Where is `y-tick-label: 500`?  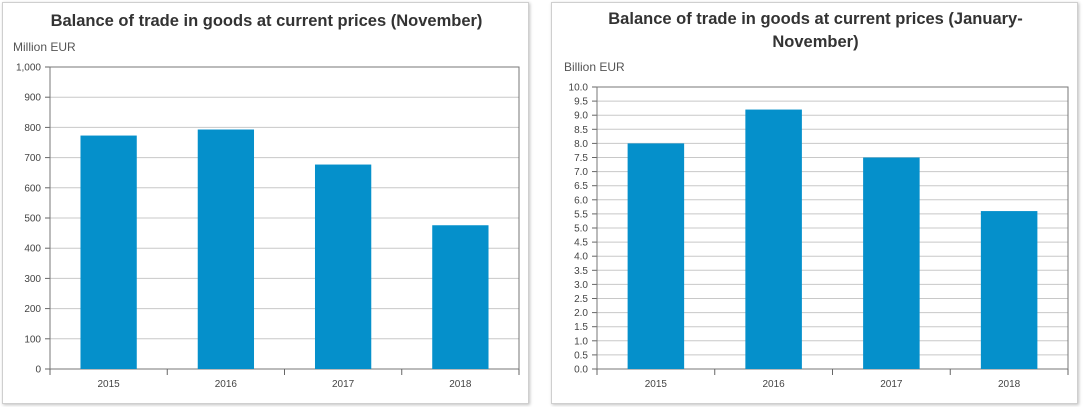 y-tick-label: 500 is located at coordinates (32, 219).